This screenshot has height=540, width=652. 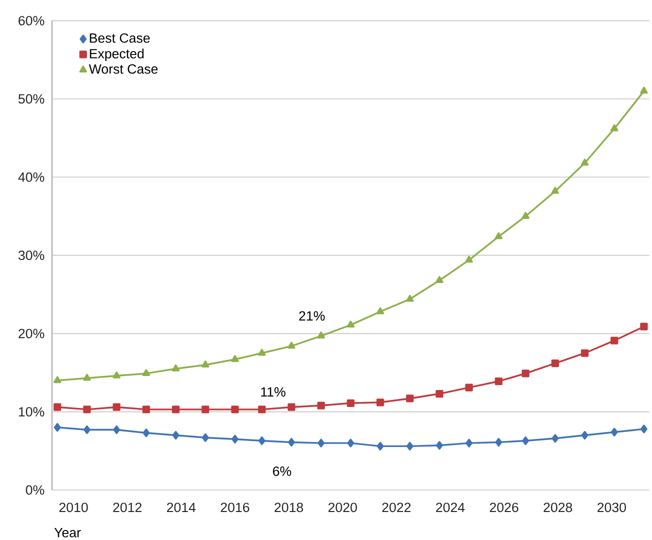 What do you see at coordinates (235, 507) in the screenshot?
I see `x-tick-label: 2016` at bounding box center [235, 507].